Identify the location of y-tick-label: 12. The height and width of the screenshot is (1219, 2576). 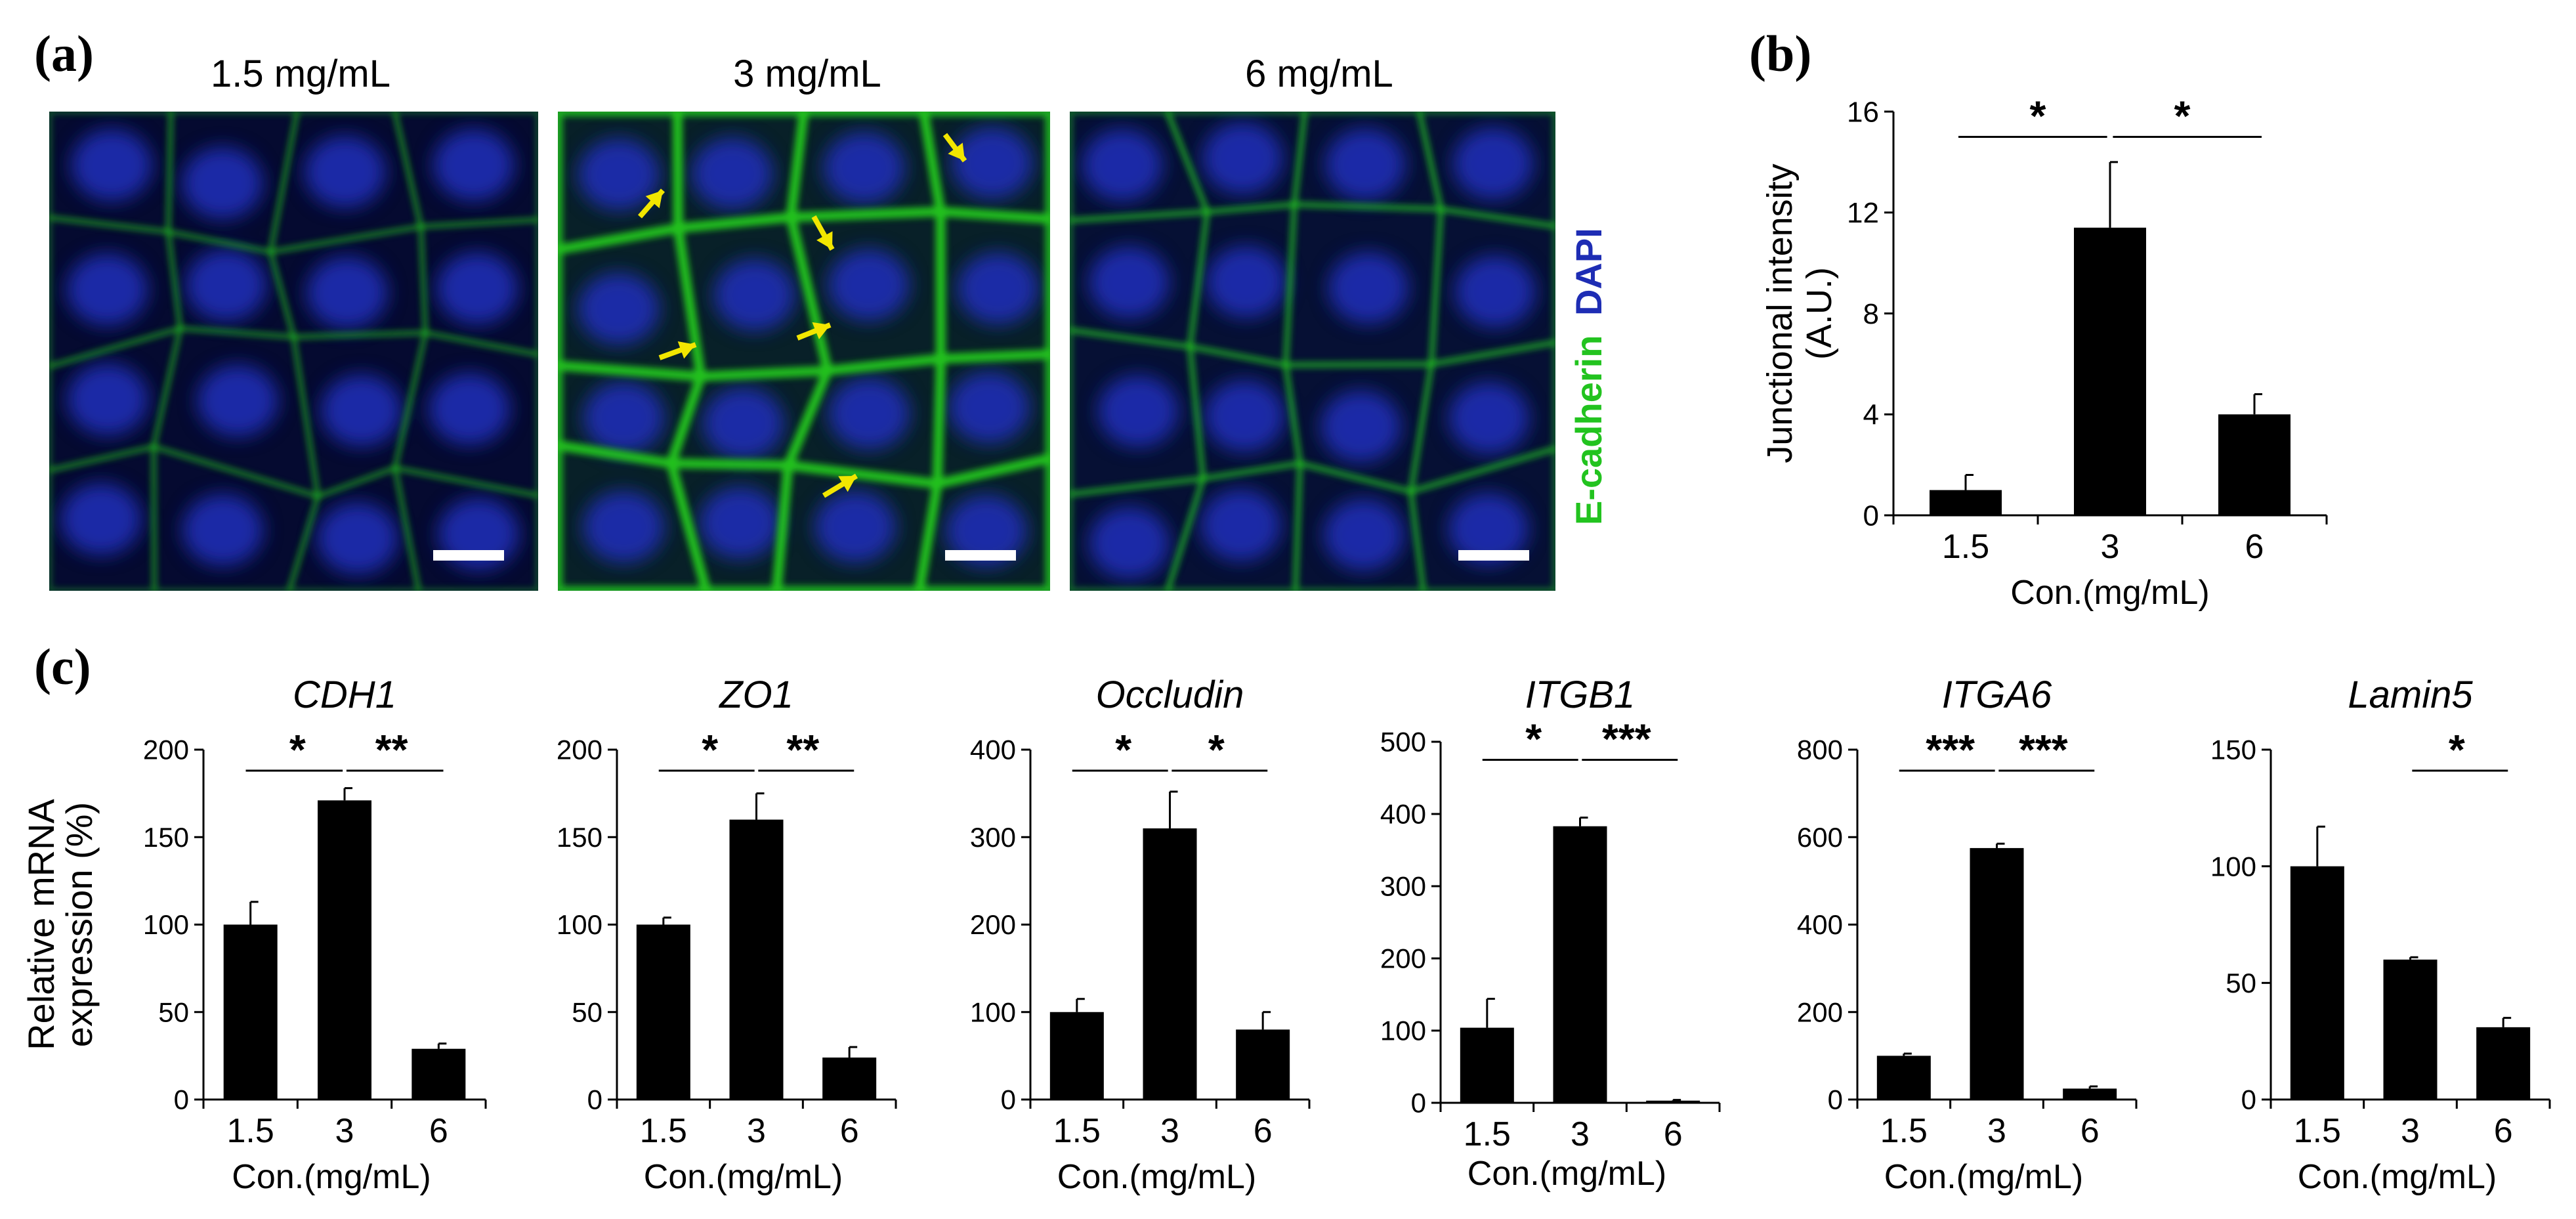
(1863, 213).